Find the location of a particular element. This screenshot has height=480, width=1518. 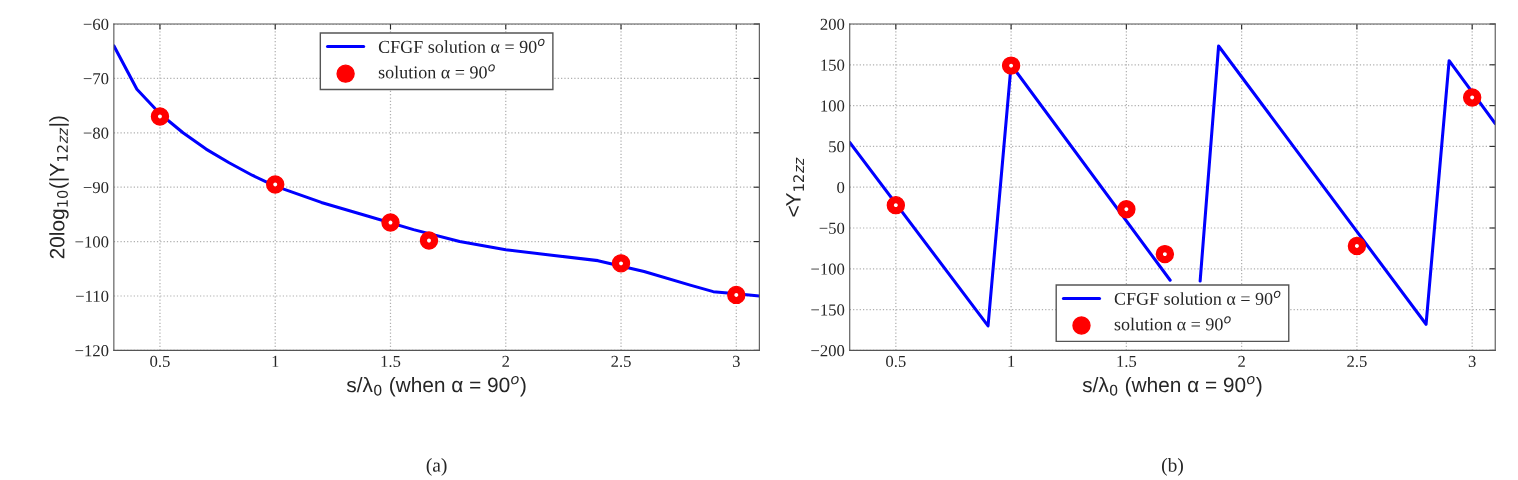

y-tick-label: 200 is located at coordinates (832, 24).